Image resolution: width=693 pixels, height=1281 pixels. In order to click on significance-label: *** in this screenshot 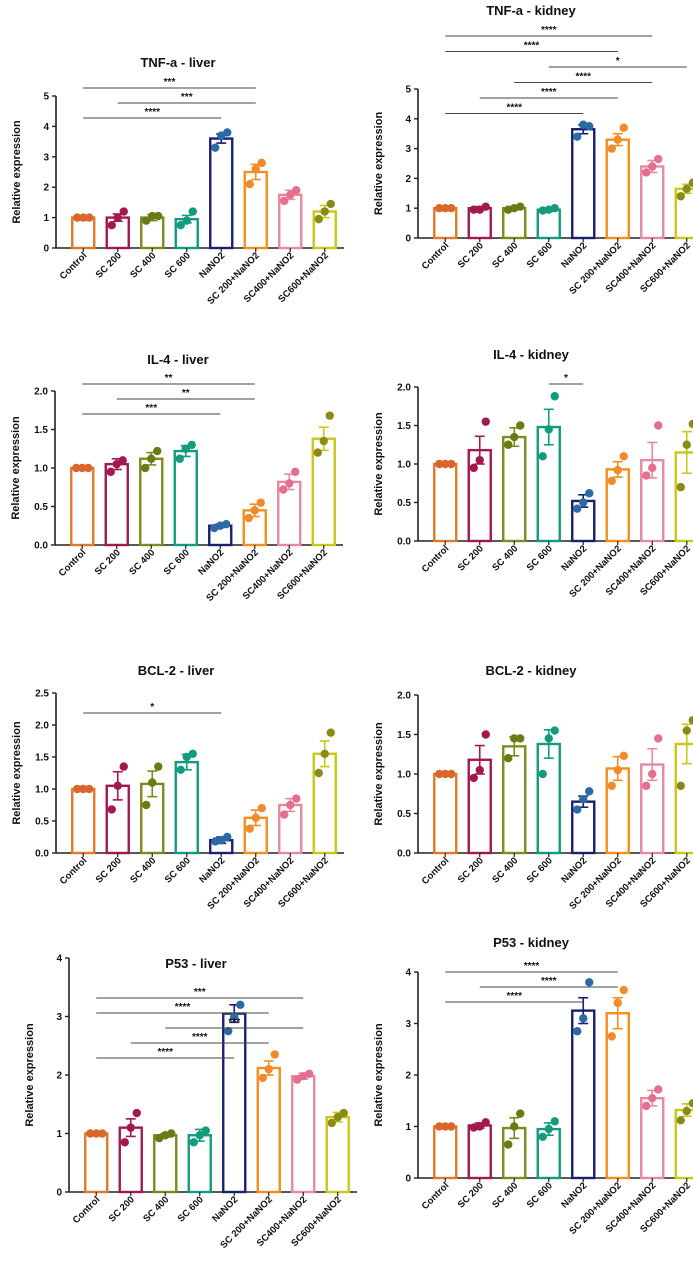, I will do `click(200, 992)`.